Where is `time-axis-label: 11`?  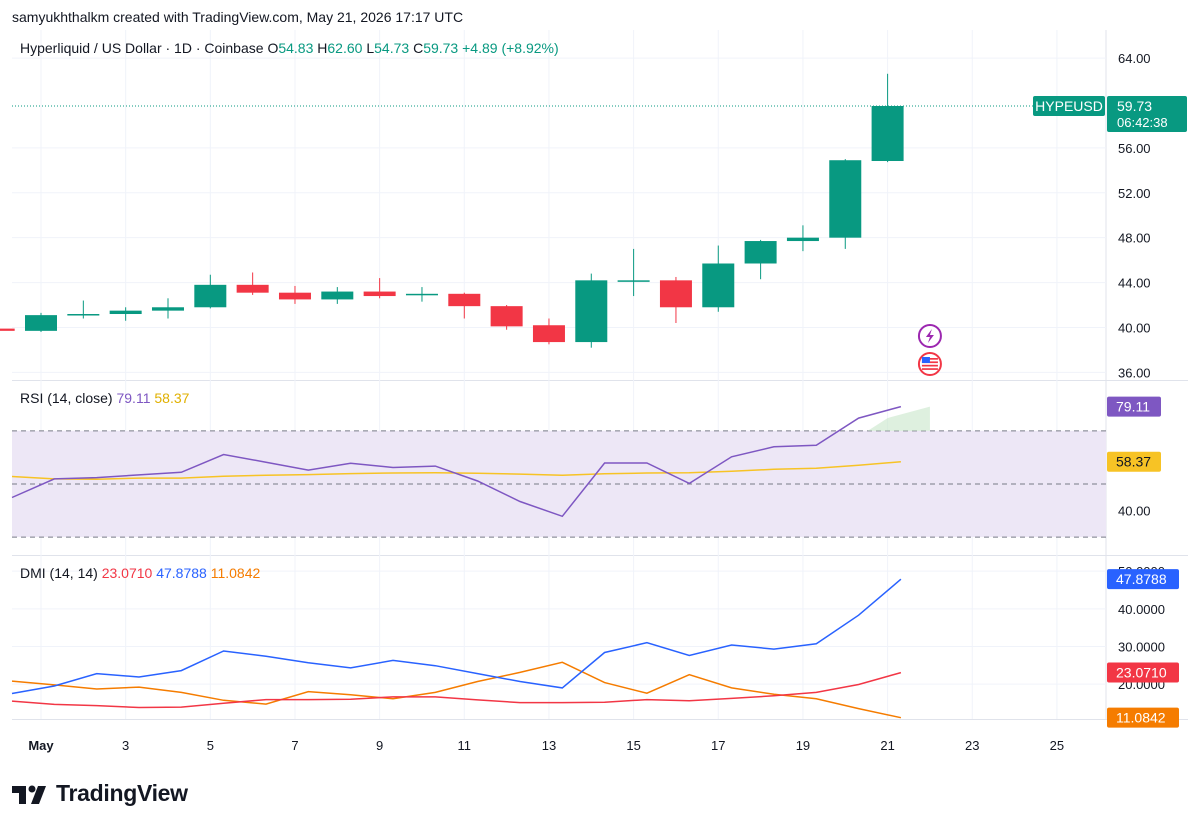
time-axis-label: 11 is located at coordinates (465, 745).